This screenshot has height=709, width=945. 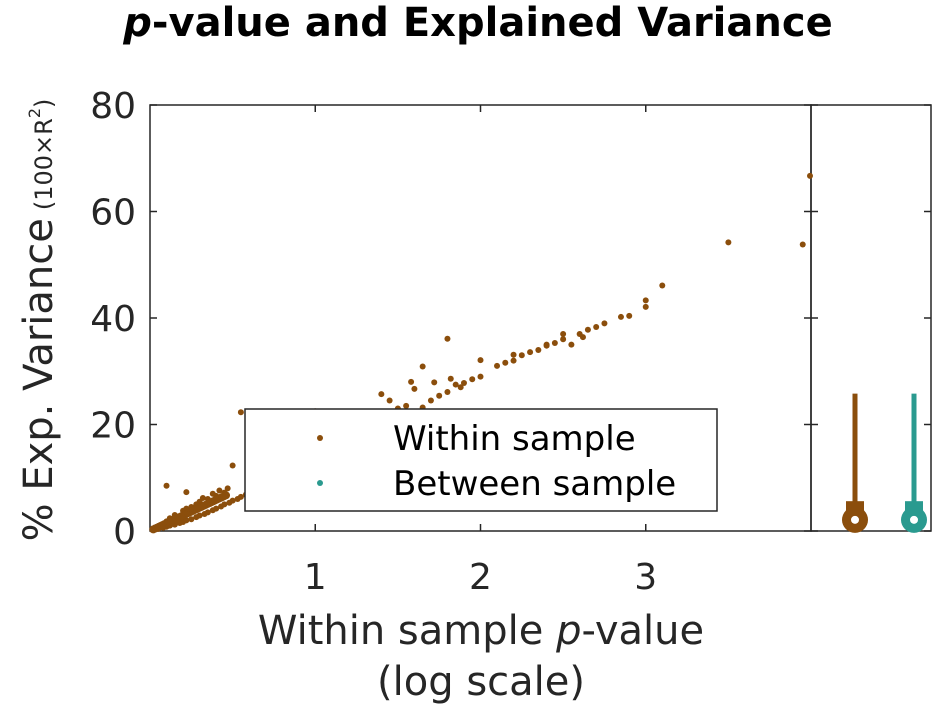 What do you see at coordinates (407, 631) in the screenshot?
I see `xlabel-a: Within sample` at bounding box center [407, 631].